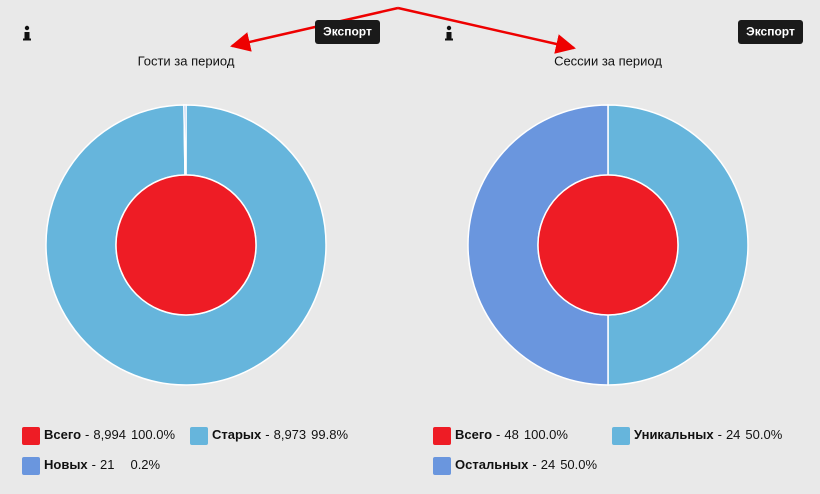 This screenshot has height=494, width=820. I want to click on chart-title: Гости за период, so click(186, 60).